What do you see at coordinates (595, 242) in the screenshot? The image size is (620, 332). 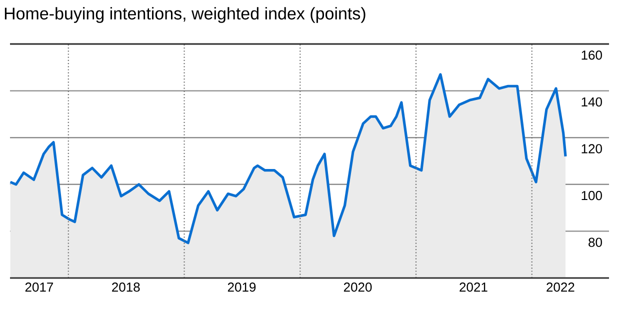 I see `y-tick-label: 80` at bounding box center [595, 242].